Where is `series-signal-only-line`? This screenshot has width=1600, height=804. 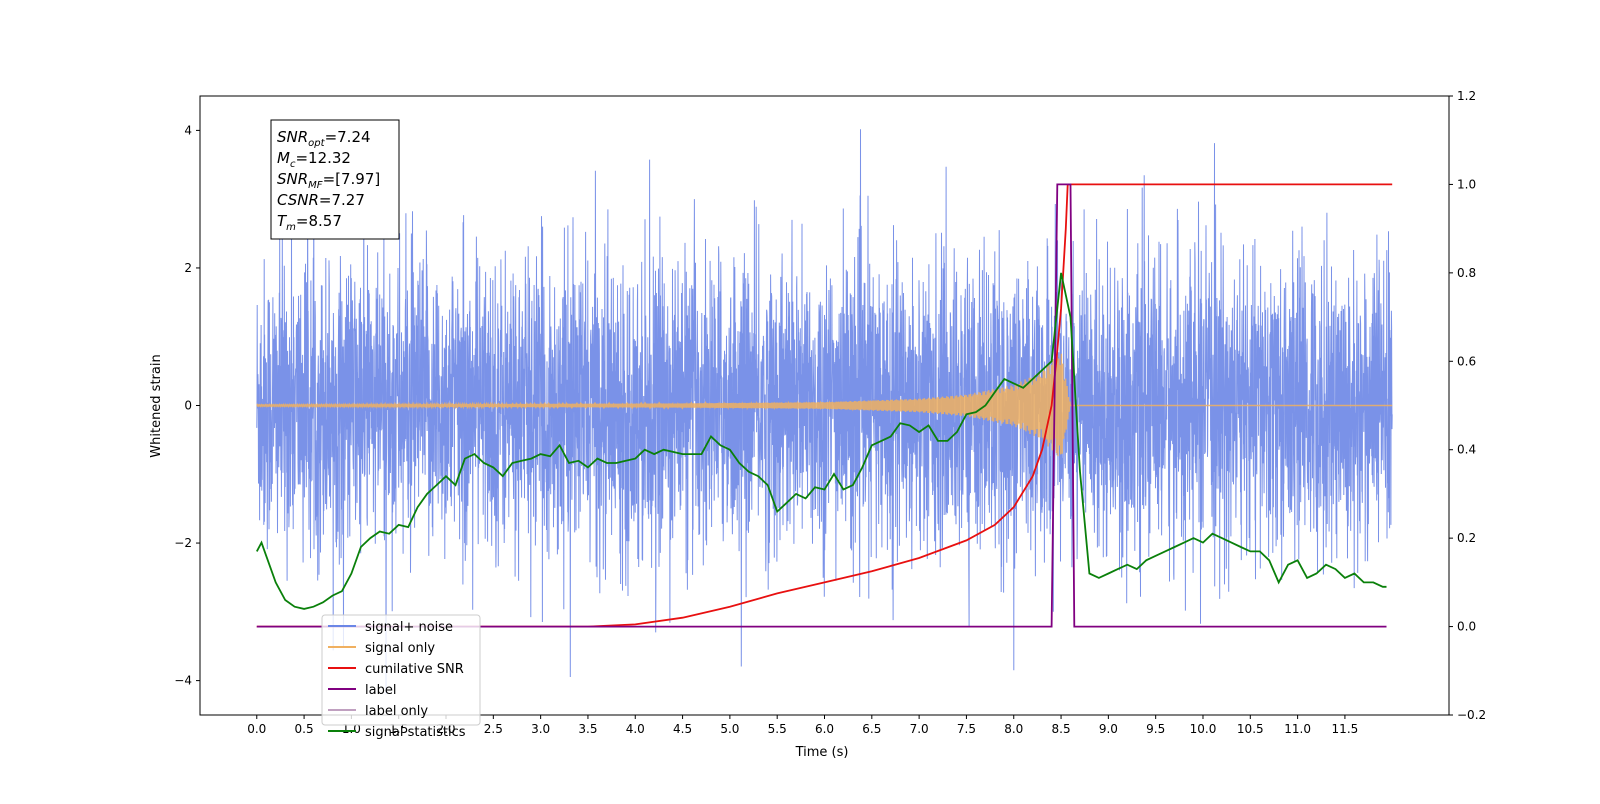 series-signal-only-line is located at coordinates (824, 405).